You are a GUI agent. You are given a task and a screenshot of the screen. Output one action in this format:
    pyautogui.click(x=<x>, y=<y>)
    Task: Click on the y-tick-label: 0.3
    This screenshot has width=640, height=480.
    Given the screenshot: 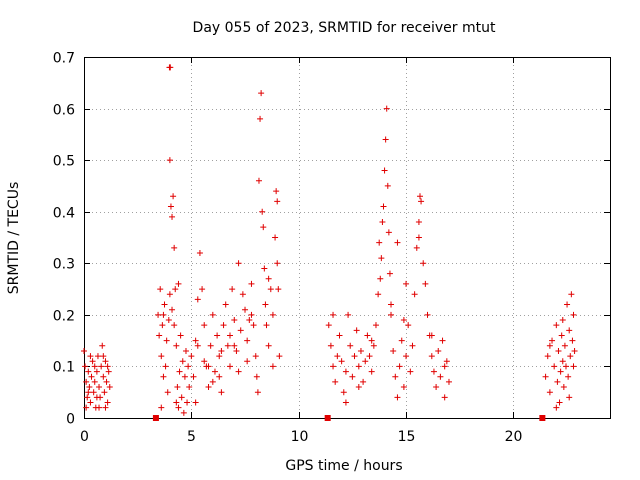 What is the action you would take?
    pyautogui.click(x=64, y=265)
    